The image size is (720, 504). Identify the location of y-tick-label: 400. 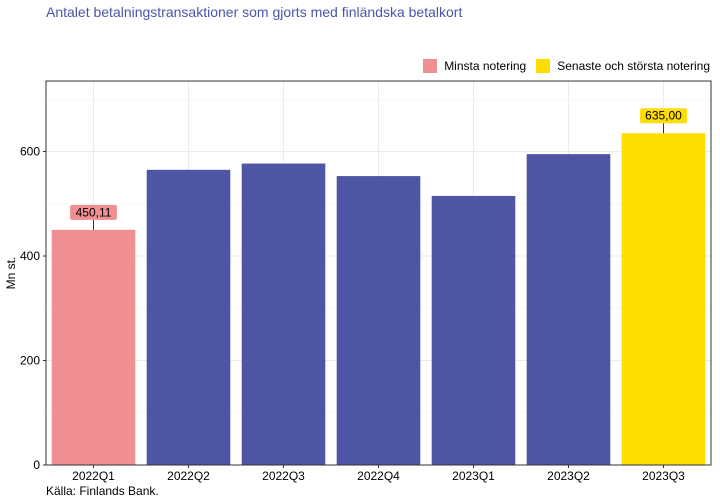
(30, 256).